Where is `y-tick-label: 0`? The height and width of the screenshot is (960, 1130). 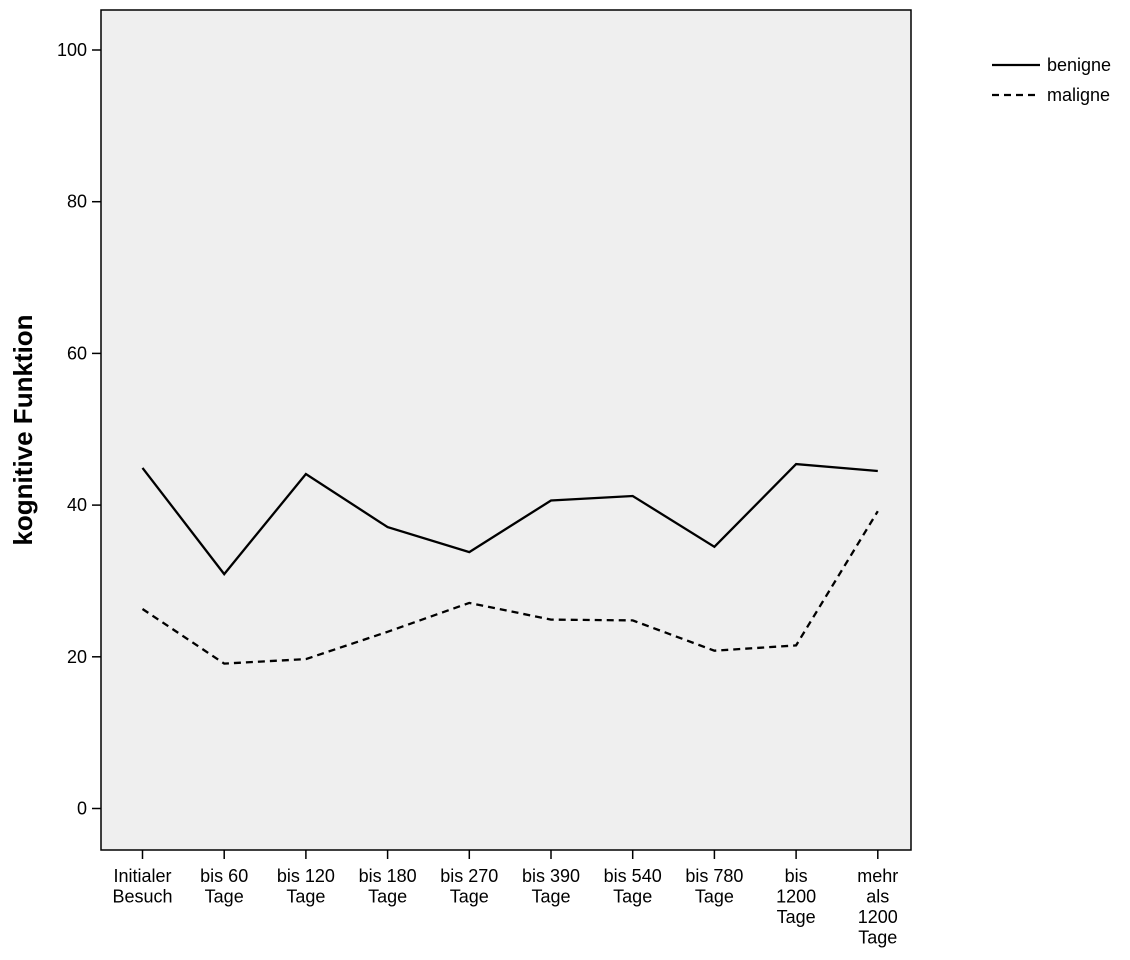 y-tick-label: 0 is located at coordinates (82, 809).